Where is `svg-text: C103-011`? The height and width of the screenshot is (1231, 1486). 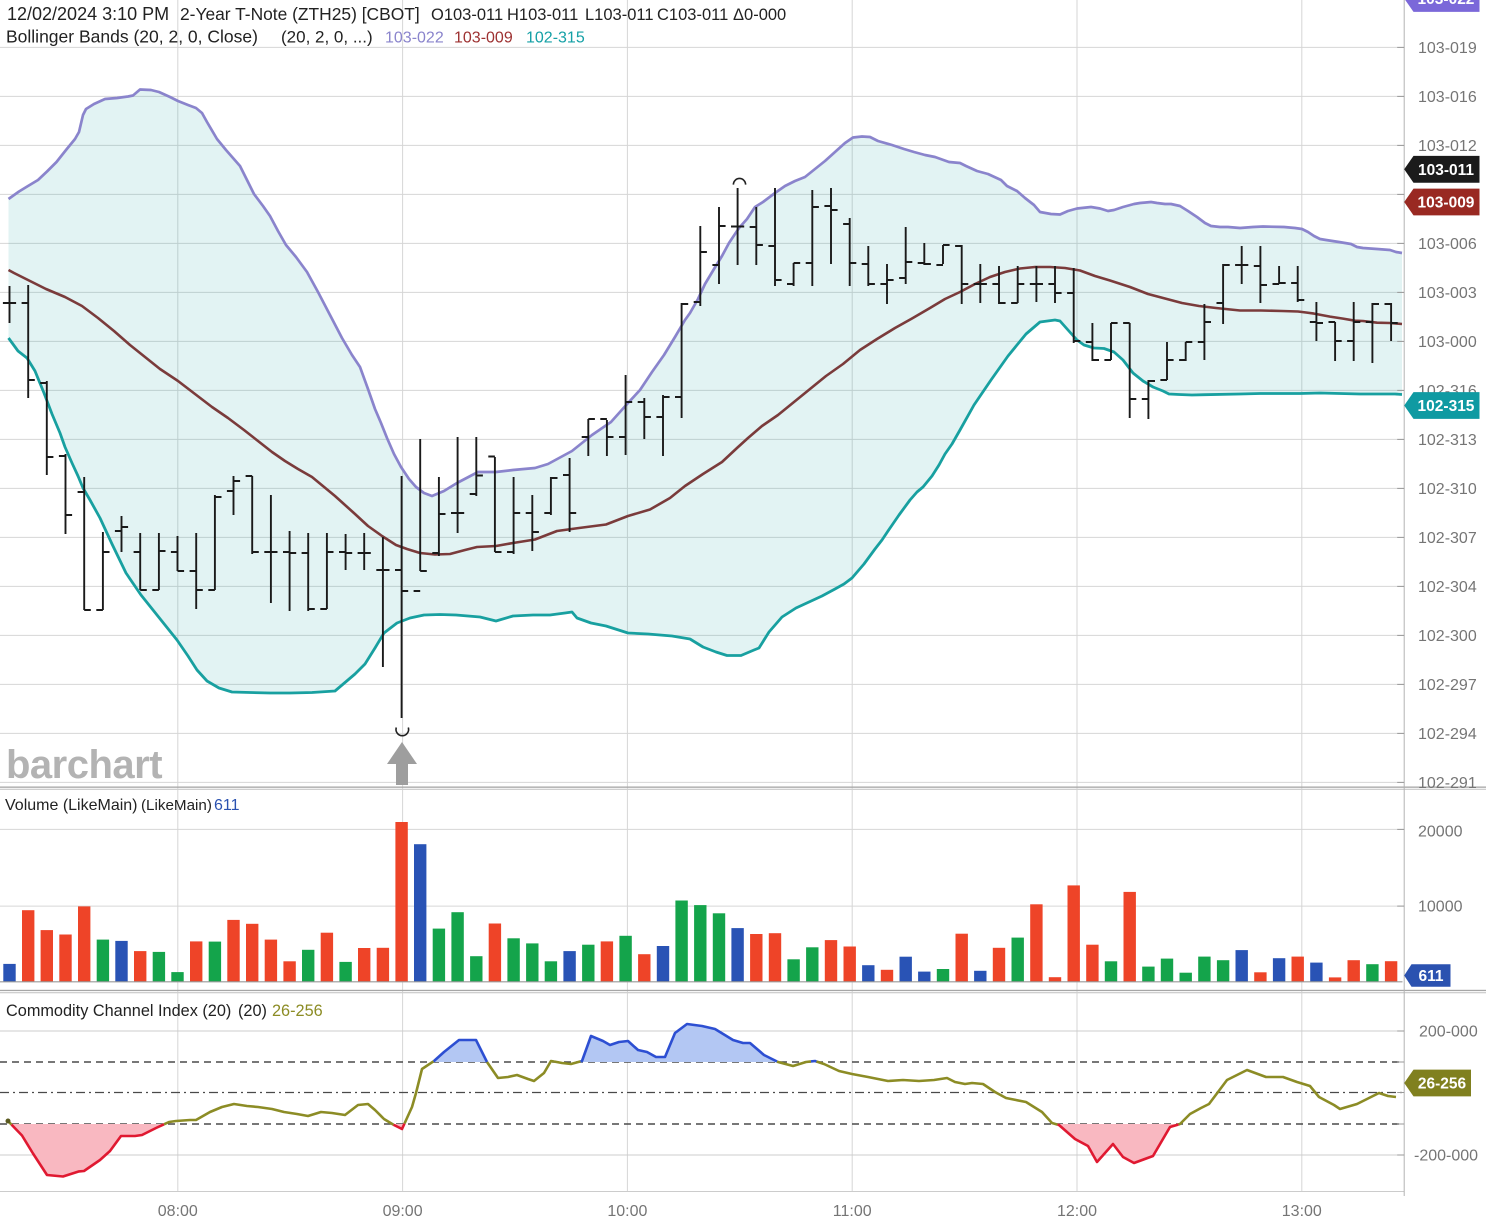 svg-text: C103-011 is located at coordinates (692, 15).